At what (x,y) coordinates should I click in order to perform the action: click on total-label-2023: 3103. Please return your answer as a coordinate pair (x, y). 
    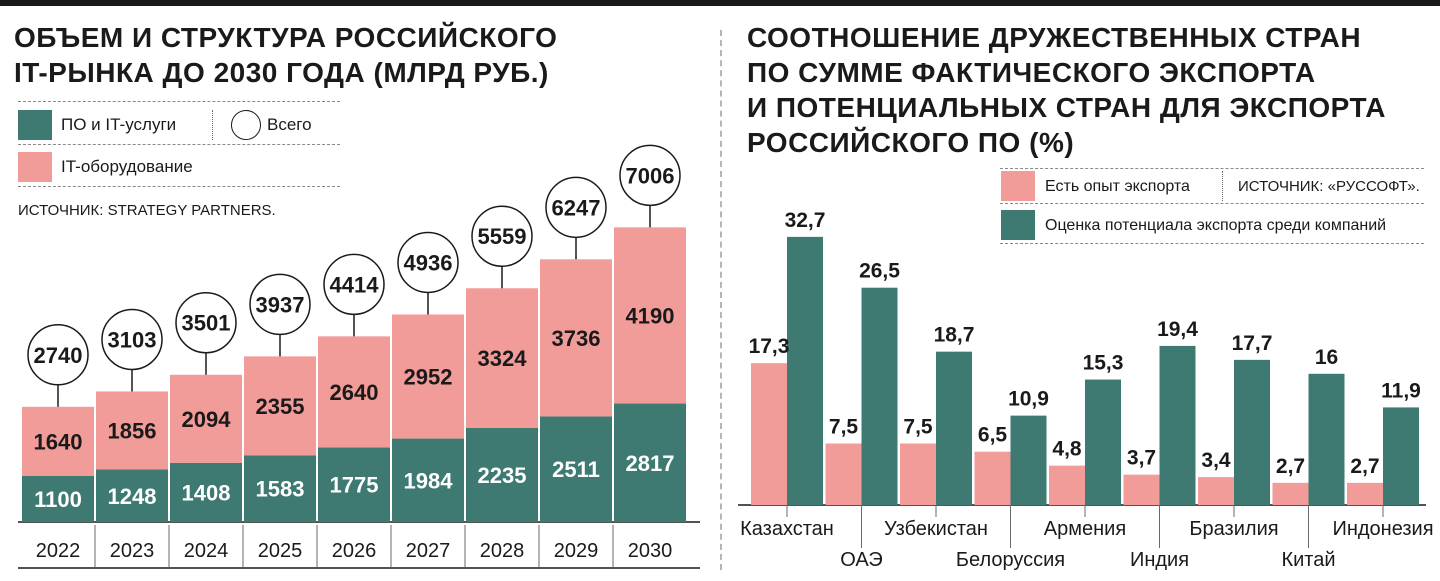
    Looking at the image, I should click on (132, 339).